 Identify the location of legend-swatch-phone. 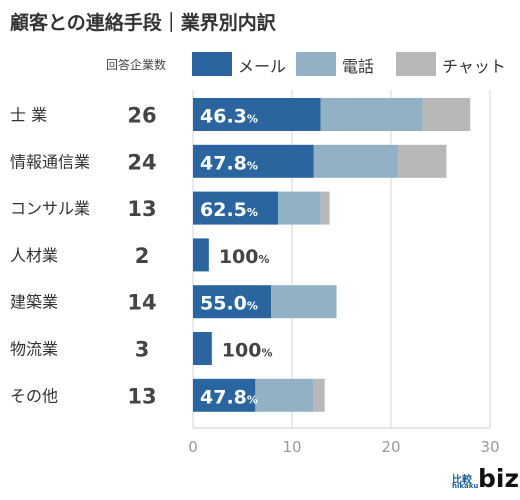
(316, 64).